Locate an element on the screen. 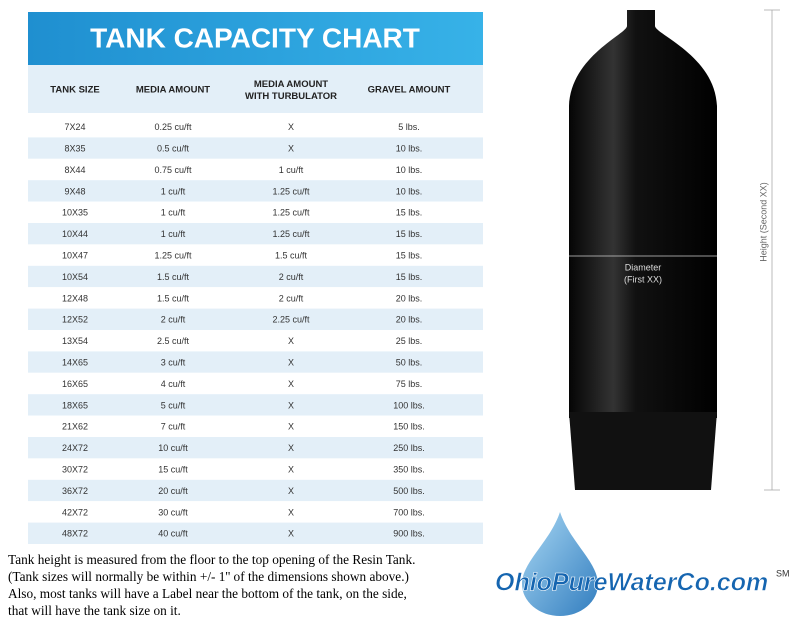 Image resolution: width=803 pixels, height=632 pixels. table-cell: 7 cu/ft is located at coordinates (173, 427).